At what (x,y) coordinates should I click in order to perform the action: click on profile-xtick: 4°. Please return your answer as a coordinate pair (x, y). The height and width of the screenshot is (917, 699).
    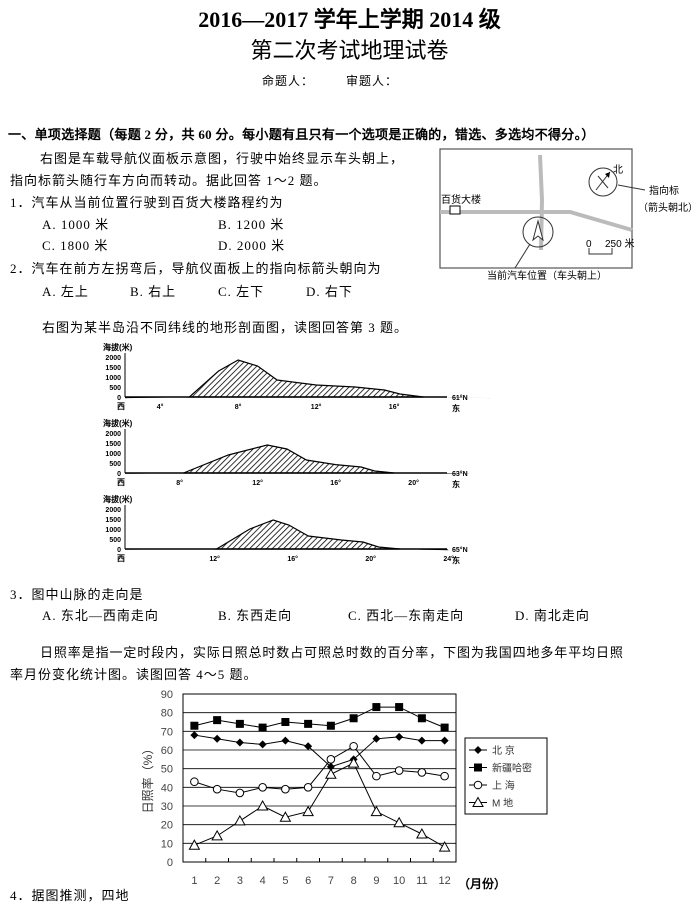
    Looking at the image, I should click on (160, 407).